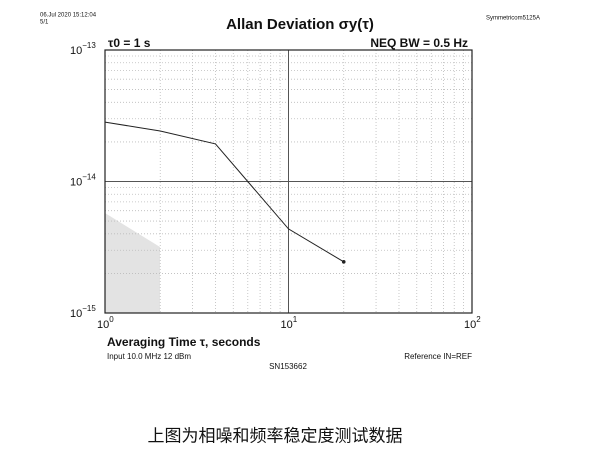 The image size is (600, 453). I want to click on data-line, so click(224, 192).